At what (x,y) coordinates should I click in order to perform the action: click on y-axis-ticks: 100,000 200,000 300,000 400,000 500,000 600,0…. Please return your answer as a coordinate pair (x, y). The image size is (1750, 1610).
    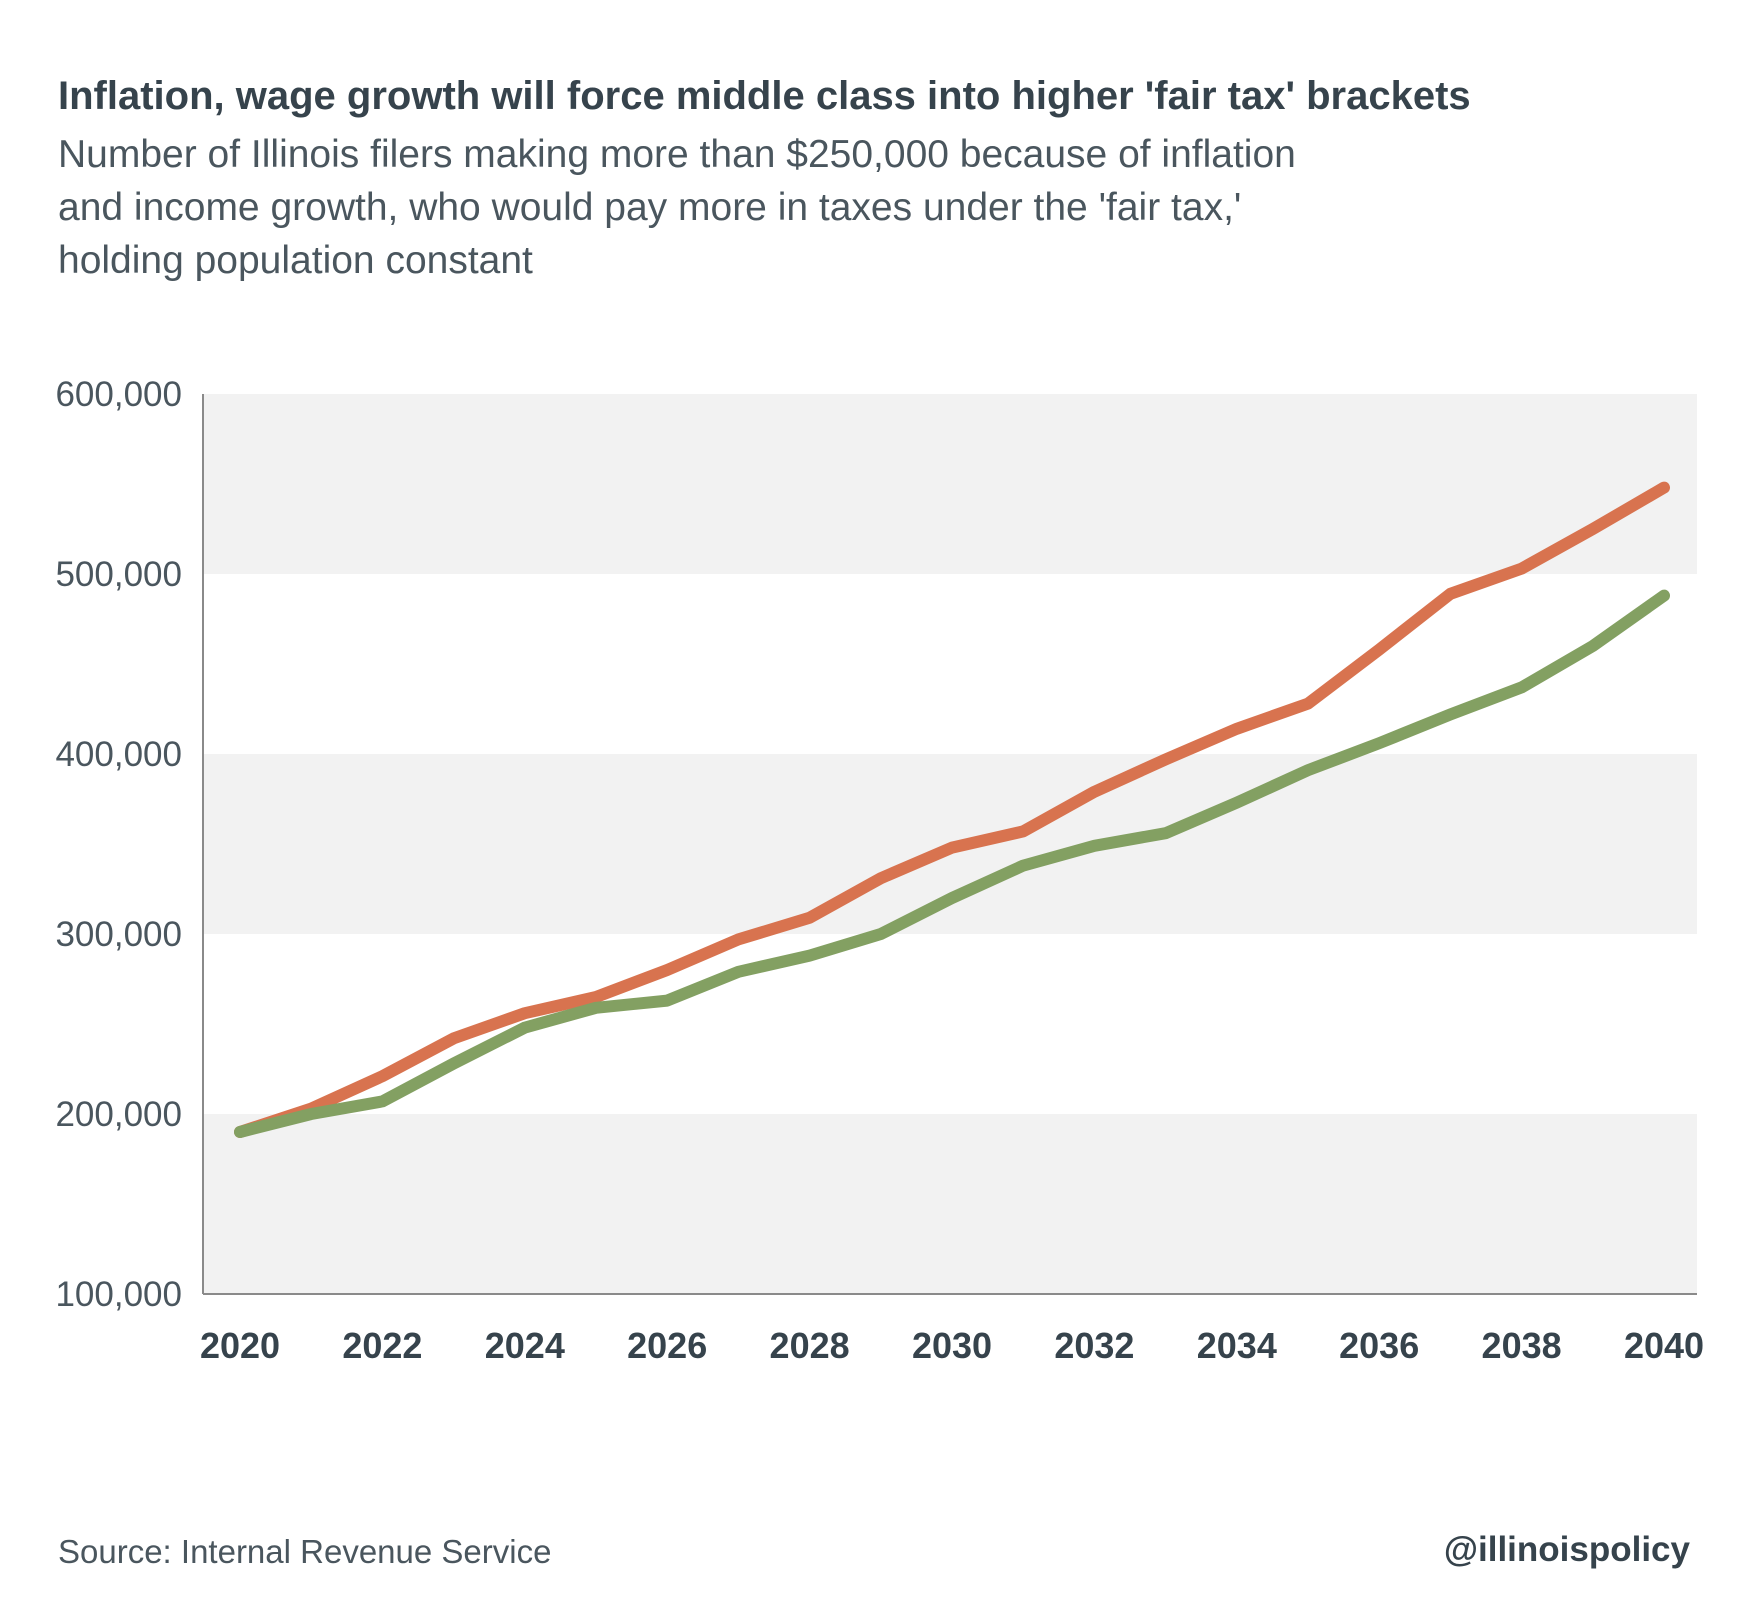
    Looking at the image, I should click on (118, 844).